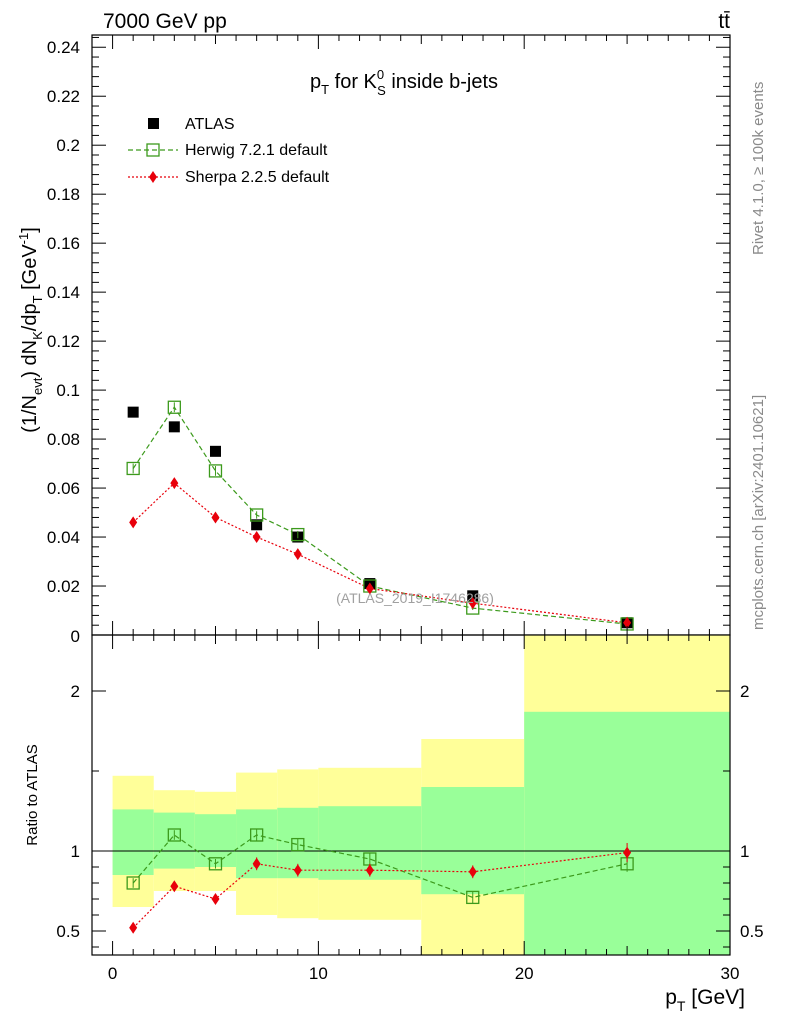  I want to click on main-y-tick-label: 0.16, so click(63, 243).